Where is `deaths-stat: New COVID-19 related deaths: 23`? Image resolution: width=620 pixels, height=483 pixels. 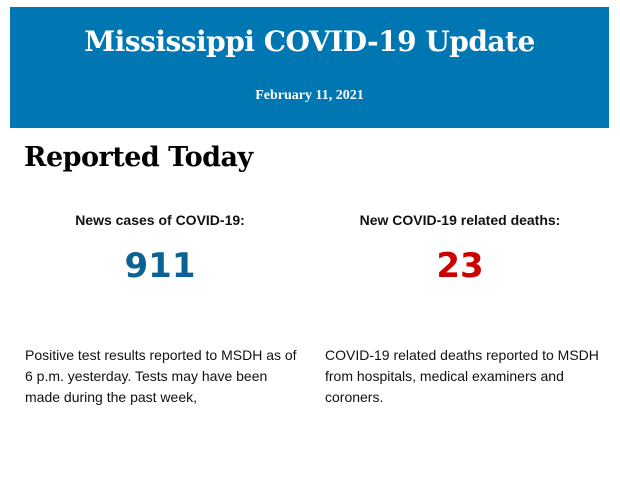
deaths-stat: New COVID-19 related deaths: 23 is located at coordinates (460, 249).